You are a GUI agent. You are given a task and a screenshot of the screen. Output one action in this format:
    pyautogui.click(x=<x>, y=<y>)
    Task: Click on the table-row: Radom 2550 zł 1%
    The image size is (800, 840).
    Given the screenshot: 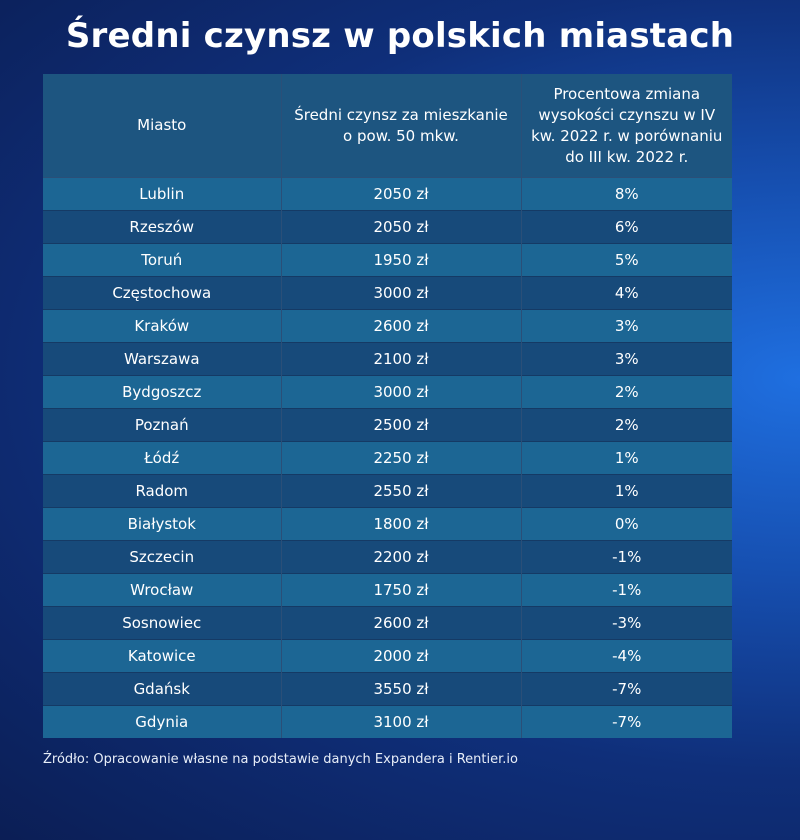 What is the action you would take?
    pyautogui.click(x=387, y=491)
    